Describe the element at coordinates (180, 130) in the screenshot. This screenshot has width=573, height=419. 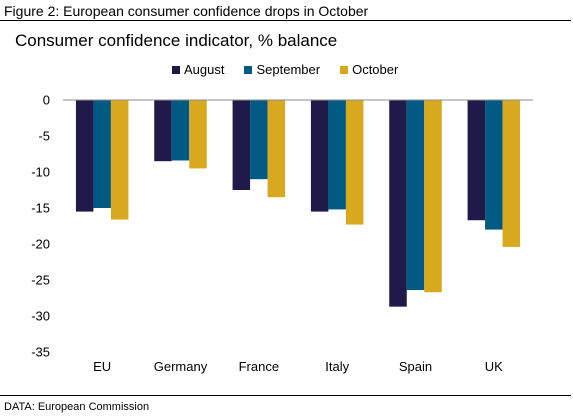
I see `bar-september-germany` at that location.